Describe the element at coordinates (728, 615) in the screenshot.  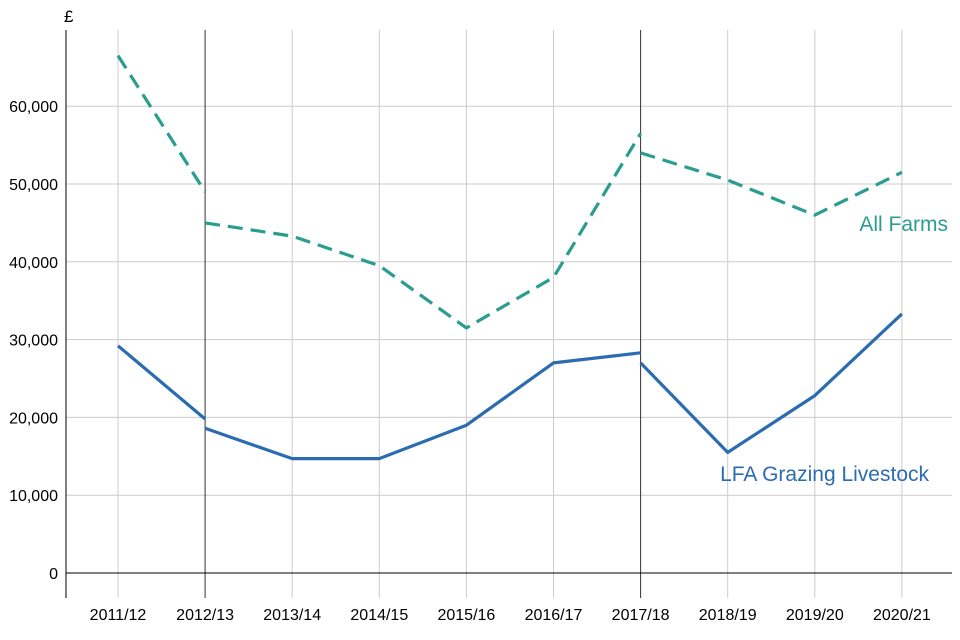
I see `x-tick-label: 2018/19` at that location.